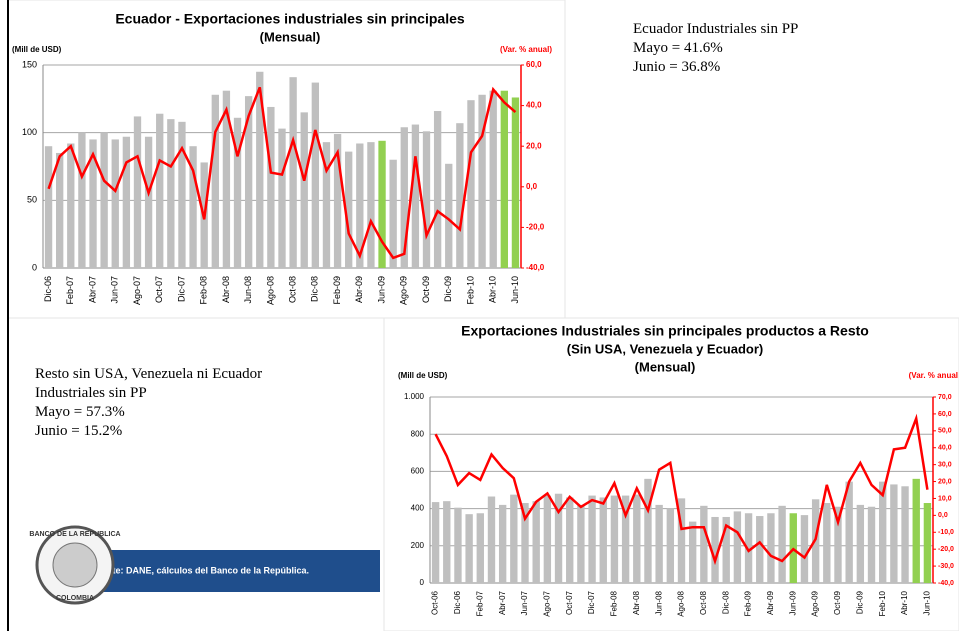 The height and width of the screenshot is (631, 959). I want to click on x-tick-label: Oct-07, so click(569, 602).